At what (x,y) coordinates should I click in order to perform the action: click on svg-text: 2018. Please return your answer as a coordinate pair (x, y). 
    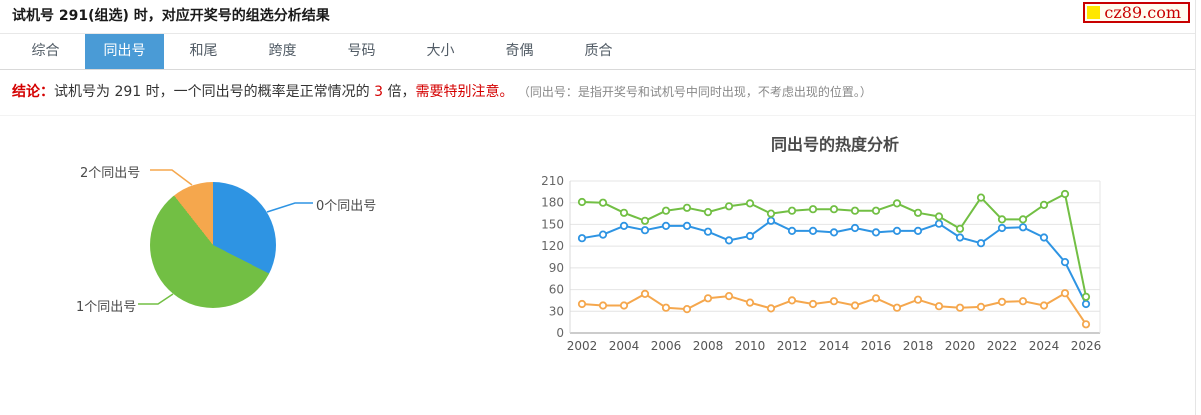
    Looking at the image, I should click on (918, 346).